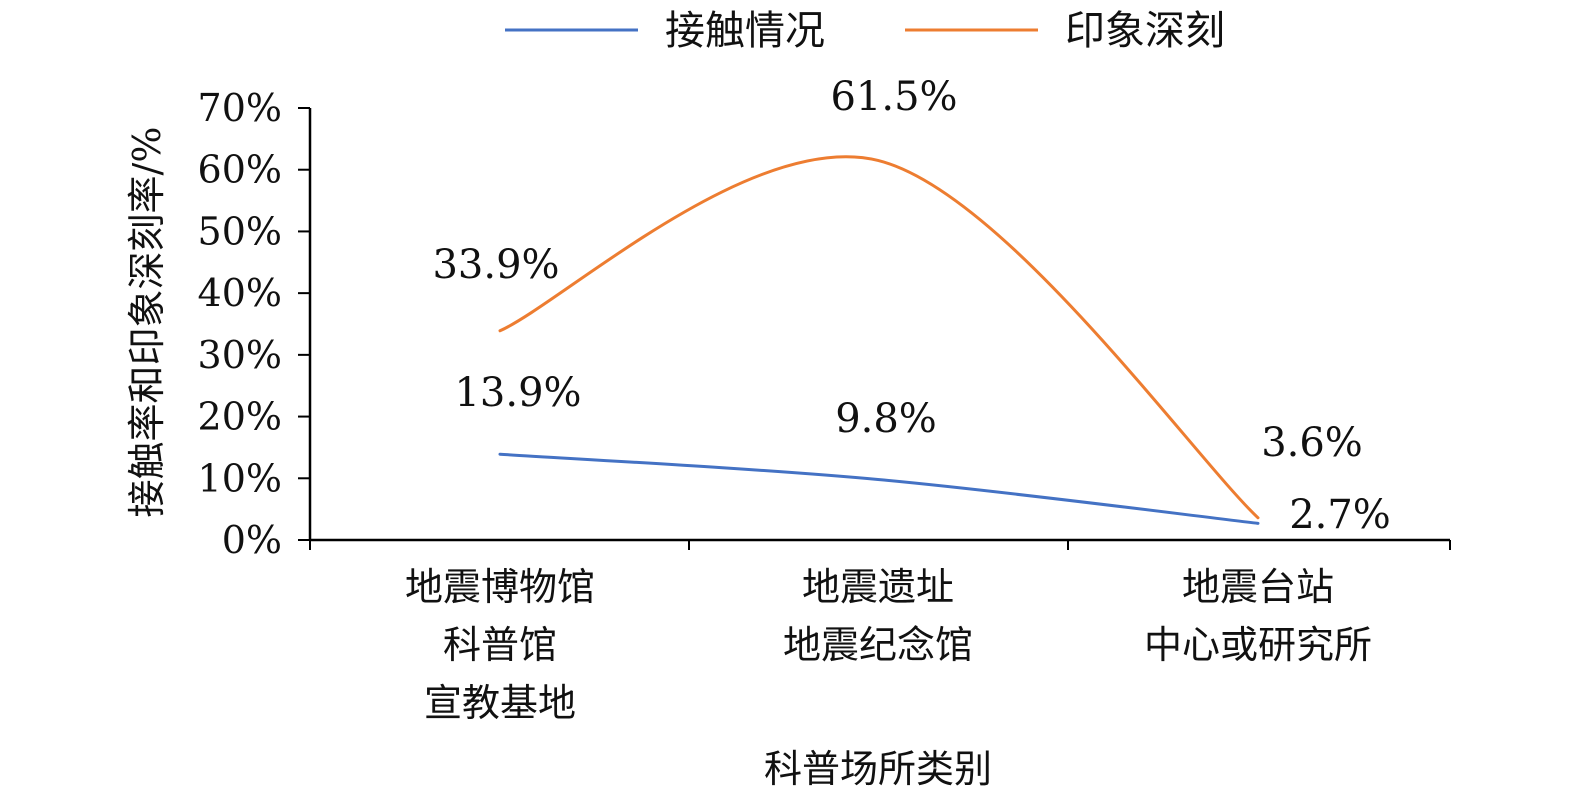 The image size is (1575, 799). Describe the element at coordinates (1258, 645) in the screenshot. I see `x-tick-label: 中心或研究所` at that location.